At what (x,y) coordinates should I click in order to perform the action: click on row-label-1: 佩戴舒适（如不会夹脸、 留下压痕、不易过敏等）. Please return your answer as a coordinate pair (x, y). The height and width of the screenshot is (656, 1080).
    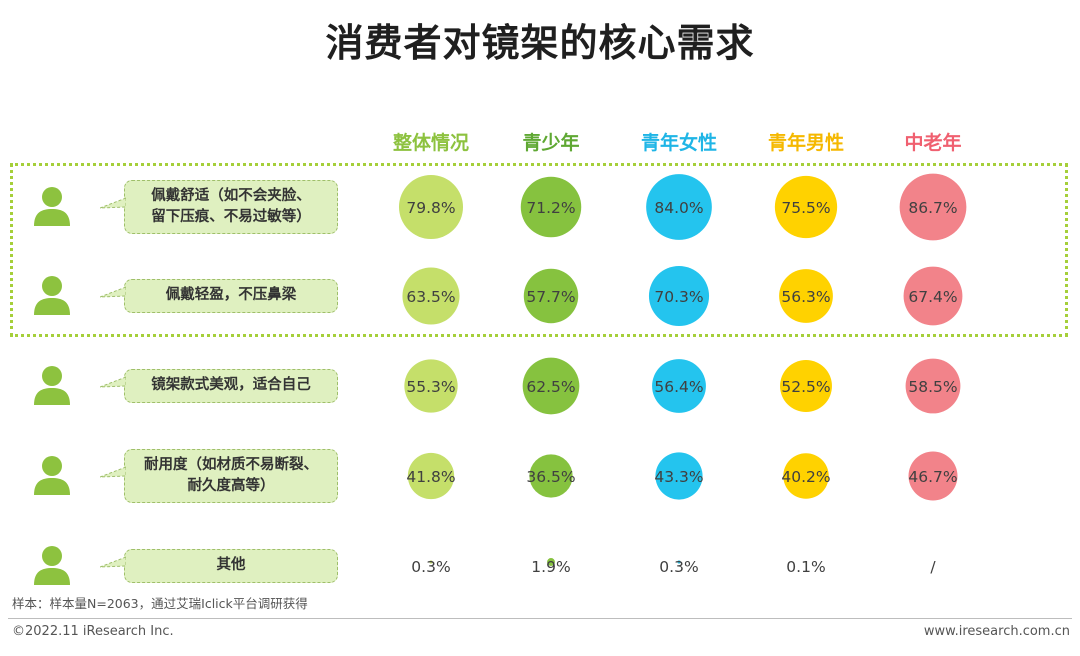
    Looking at the image, I should click on (231, 207).